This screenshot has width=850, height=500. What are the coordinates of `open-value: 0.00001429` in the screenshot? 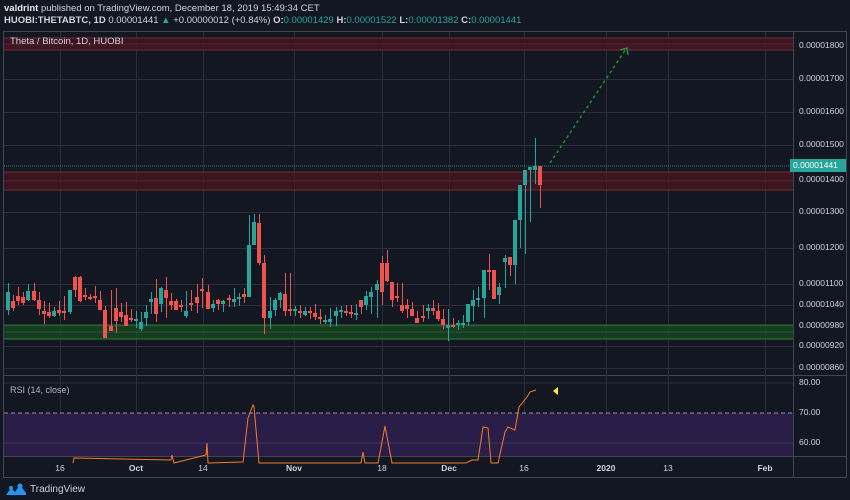 It's located at (308, 20).